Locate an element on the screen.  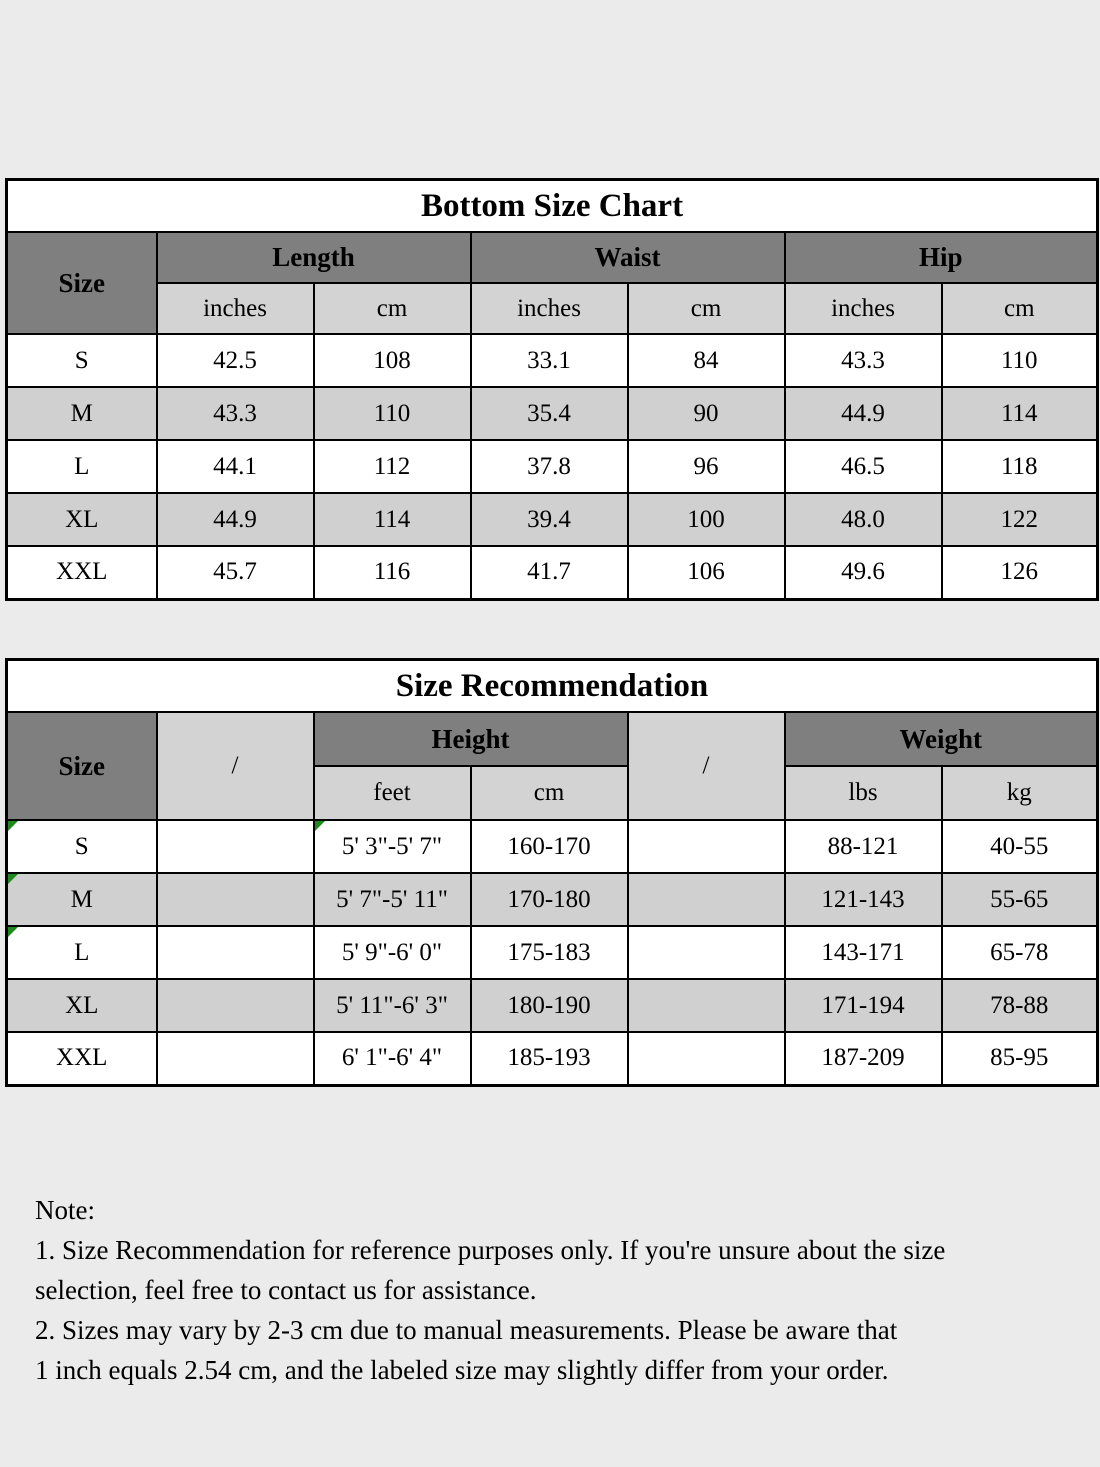
hip-inches-cell: 44.9 is located at coordinates (863, 413).